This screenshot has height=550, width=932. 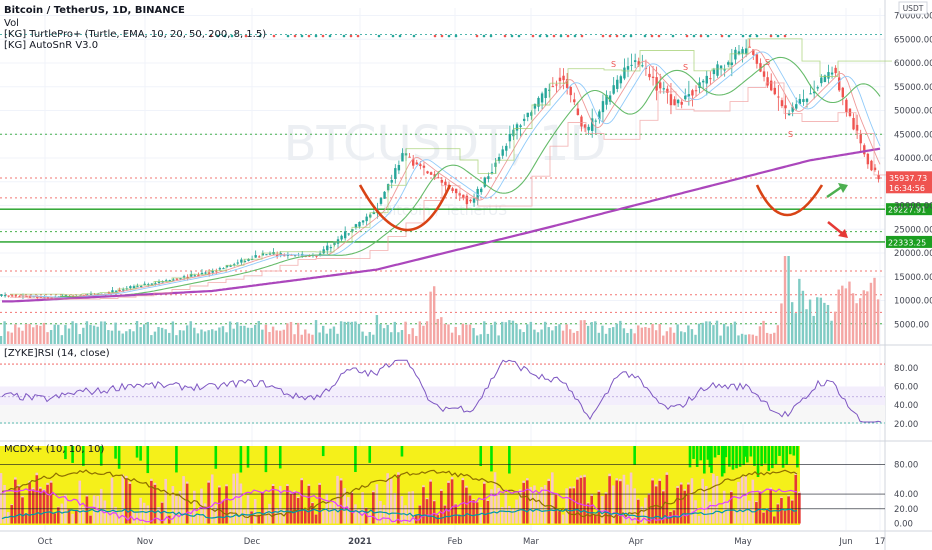 What do you see at coordinates (843, 233) in the screenshot?
I see `bearish-arrow-head` at bounding box center [843, 233].